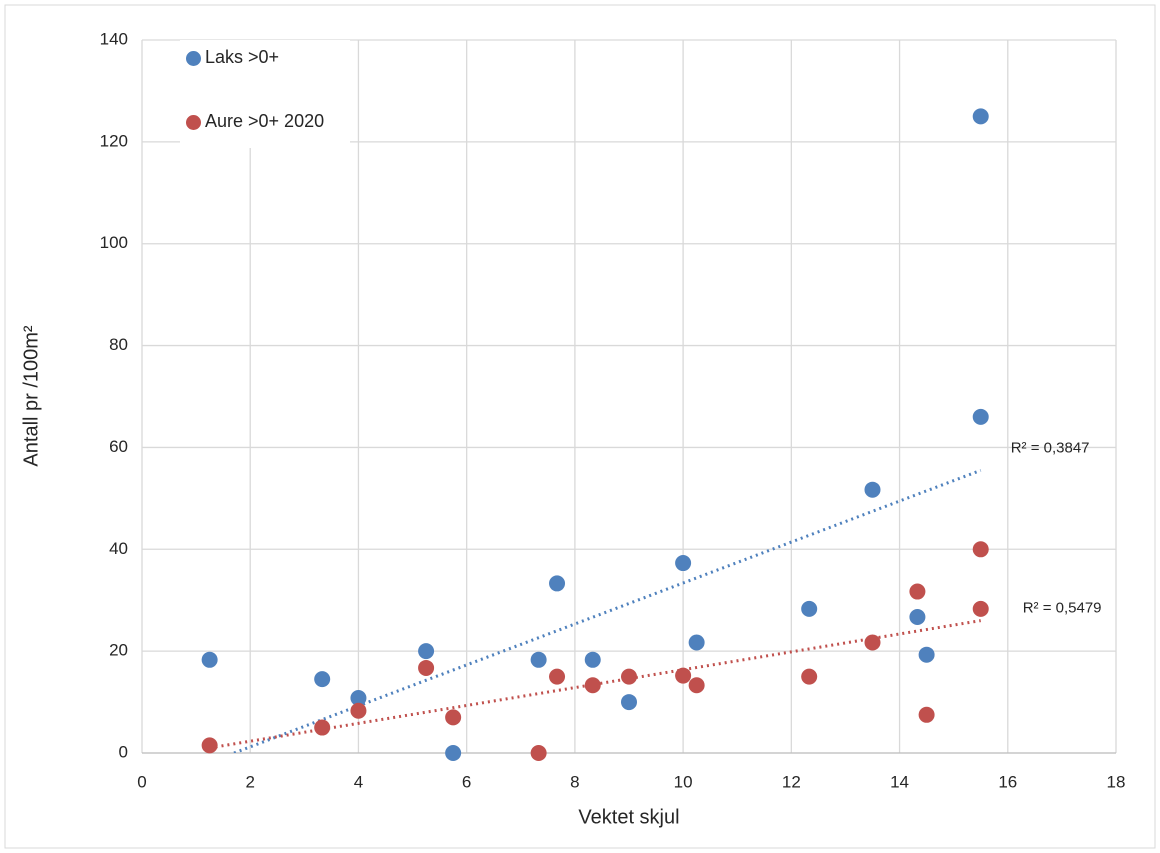  Describe the element at coordinates (1007, 781) in the screenshot. I see `x-tick-label: 16` at that location.